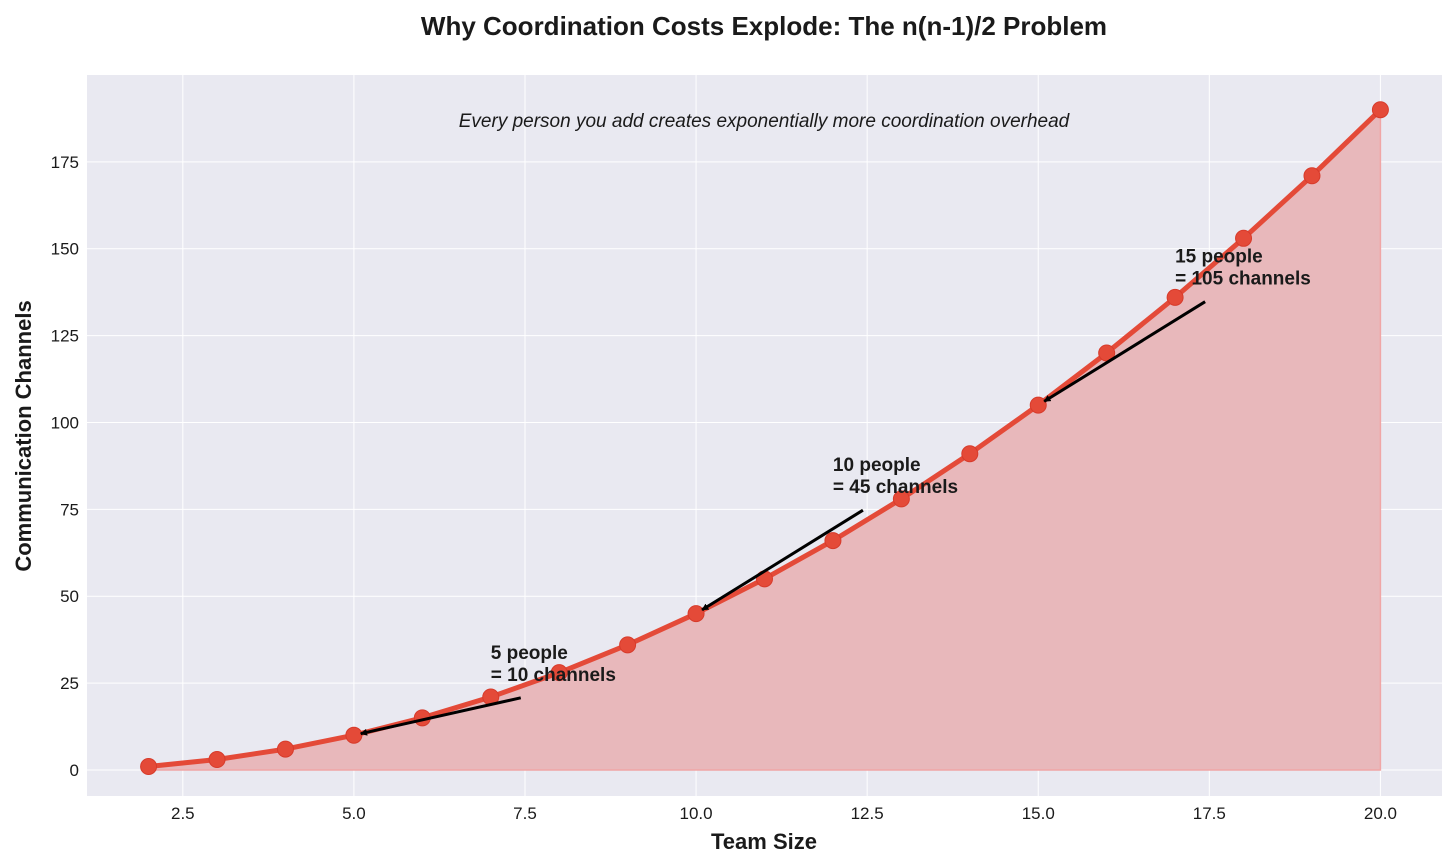 Image resolution: width=1456 pixels, height=868 pixels. What do you see at coordinates (23, 435) in the screenshot?
I see `y-axis-title: Communication Channels` at bounding box center [23, 435].